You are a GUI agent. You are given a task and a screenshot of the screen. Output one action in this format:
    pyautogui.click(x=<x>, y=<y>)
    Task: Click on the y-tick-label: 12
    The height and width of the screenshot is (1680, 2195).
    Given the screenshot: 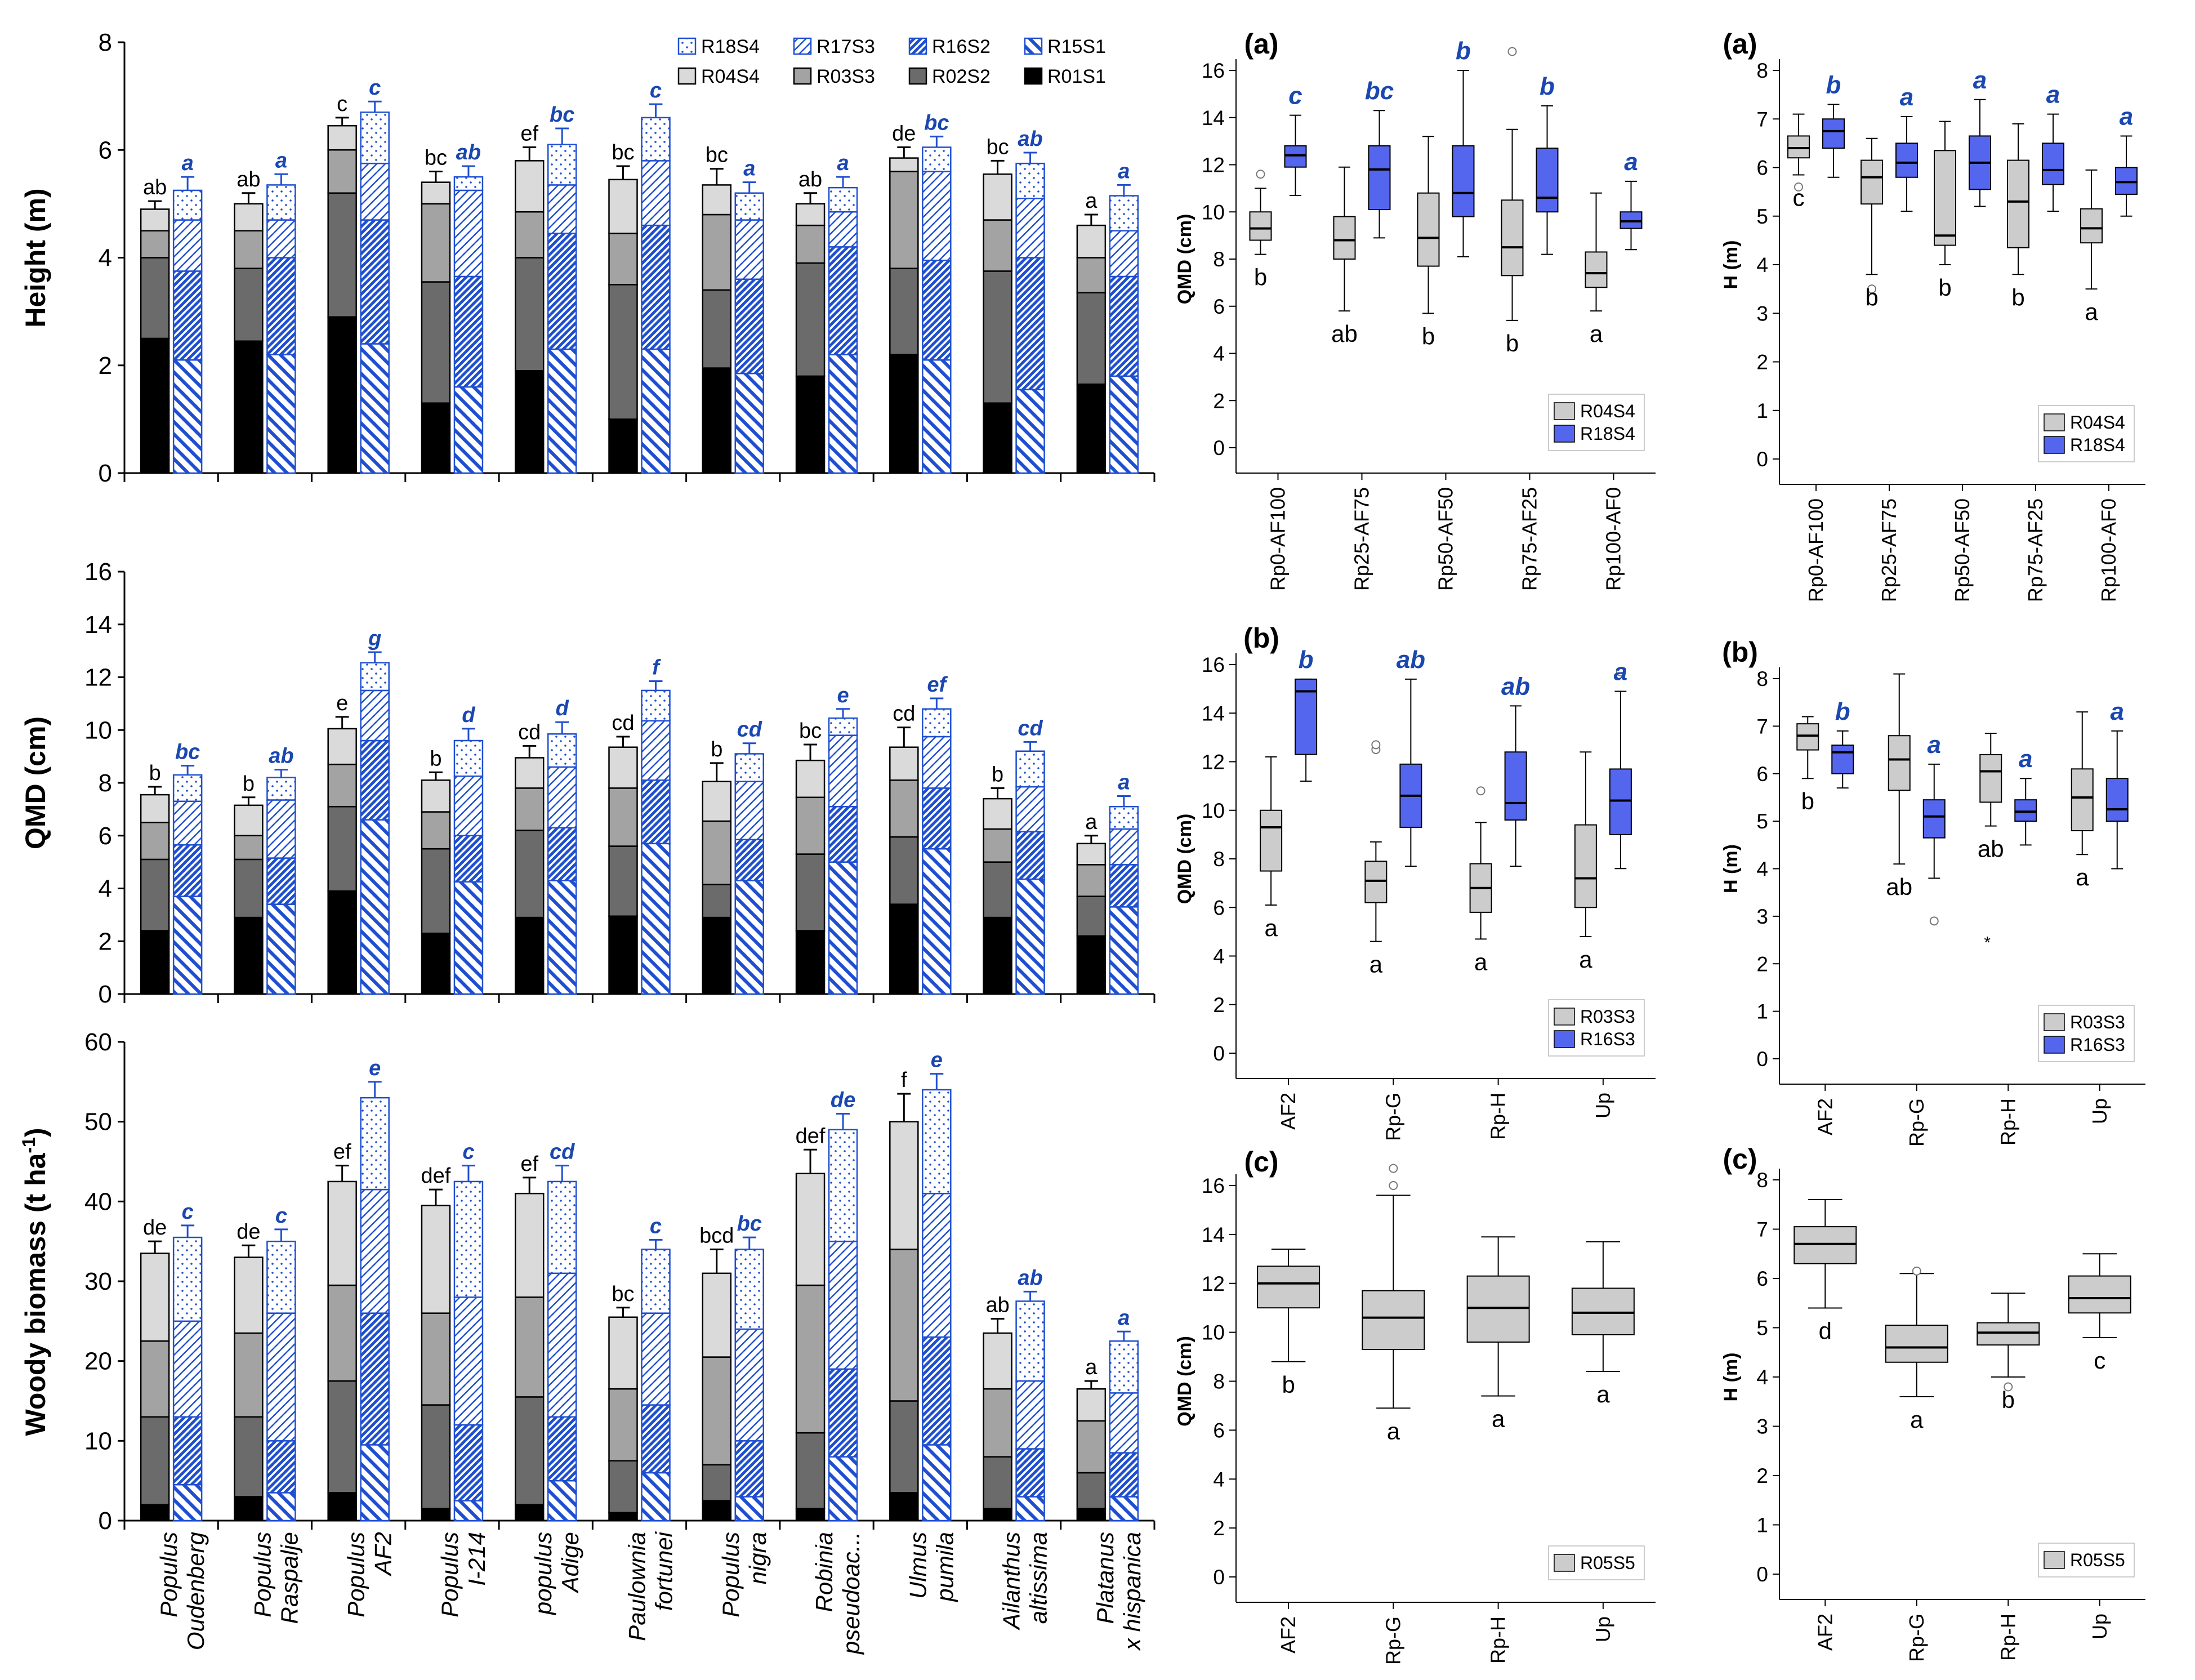 What is the action you would take?
    pyautogui.click(x=1213, y=1283)
    